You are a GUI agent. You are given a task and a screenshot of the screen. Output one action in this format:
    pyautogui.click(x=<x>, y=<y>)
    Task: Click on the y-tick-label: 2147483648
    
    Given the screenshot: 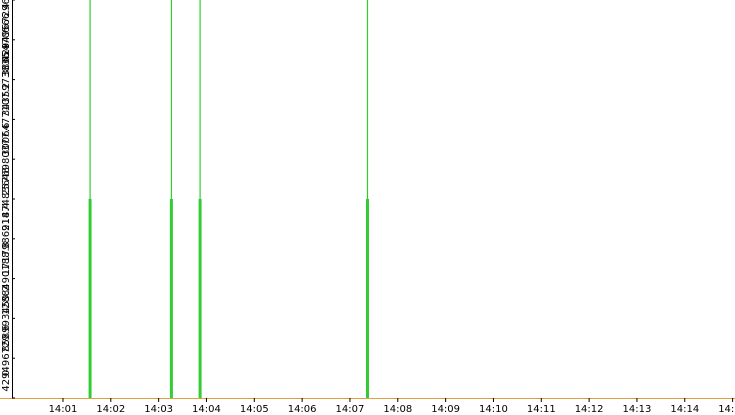 What is the action you would take?
    pyautogui.click(x=6, y=199)
    